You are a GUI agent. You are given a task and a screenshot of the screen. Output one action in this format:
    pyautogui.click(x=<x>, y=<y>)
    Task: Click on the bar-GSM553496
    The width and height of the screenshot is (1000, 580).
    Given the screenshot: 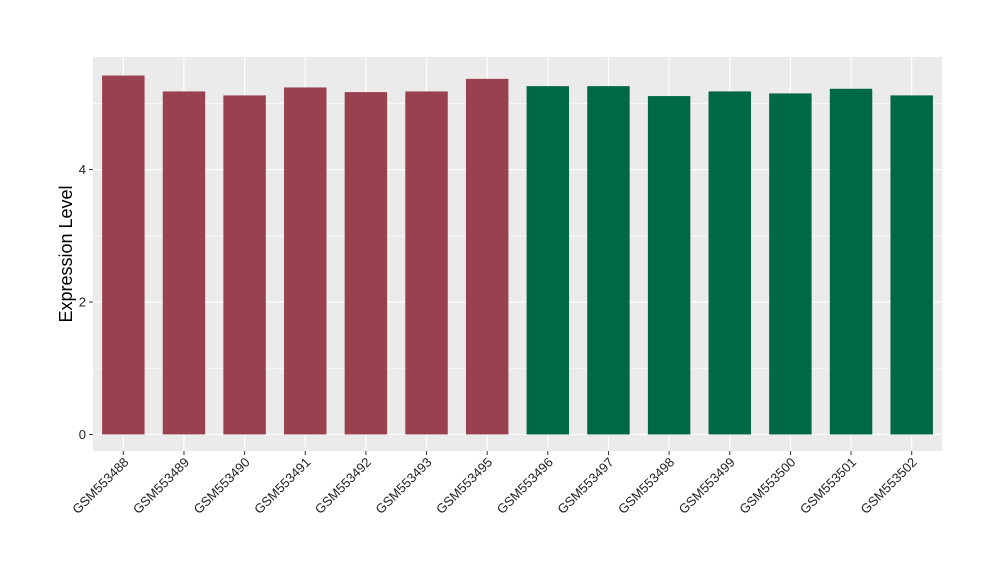 What is the action you would take?
    pyautogui.click(x=548, y=260)
    